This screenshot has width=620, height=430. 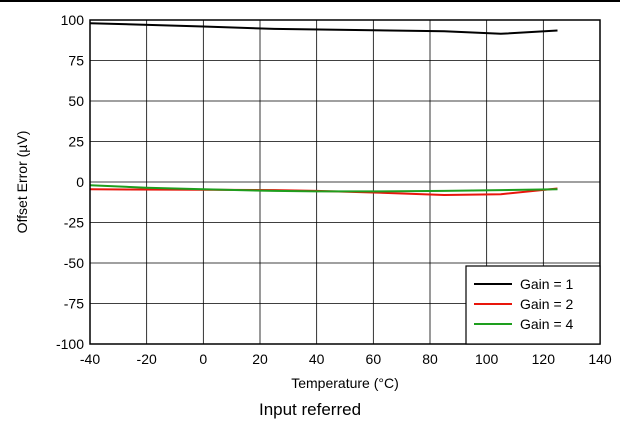 What do you see at coordinates (600, 359) in the screenshot?
I see `x-tick-label-9: 140` at bounding box center [600, 359].